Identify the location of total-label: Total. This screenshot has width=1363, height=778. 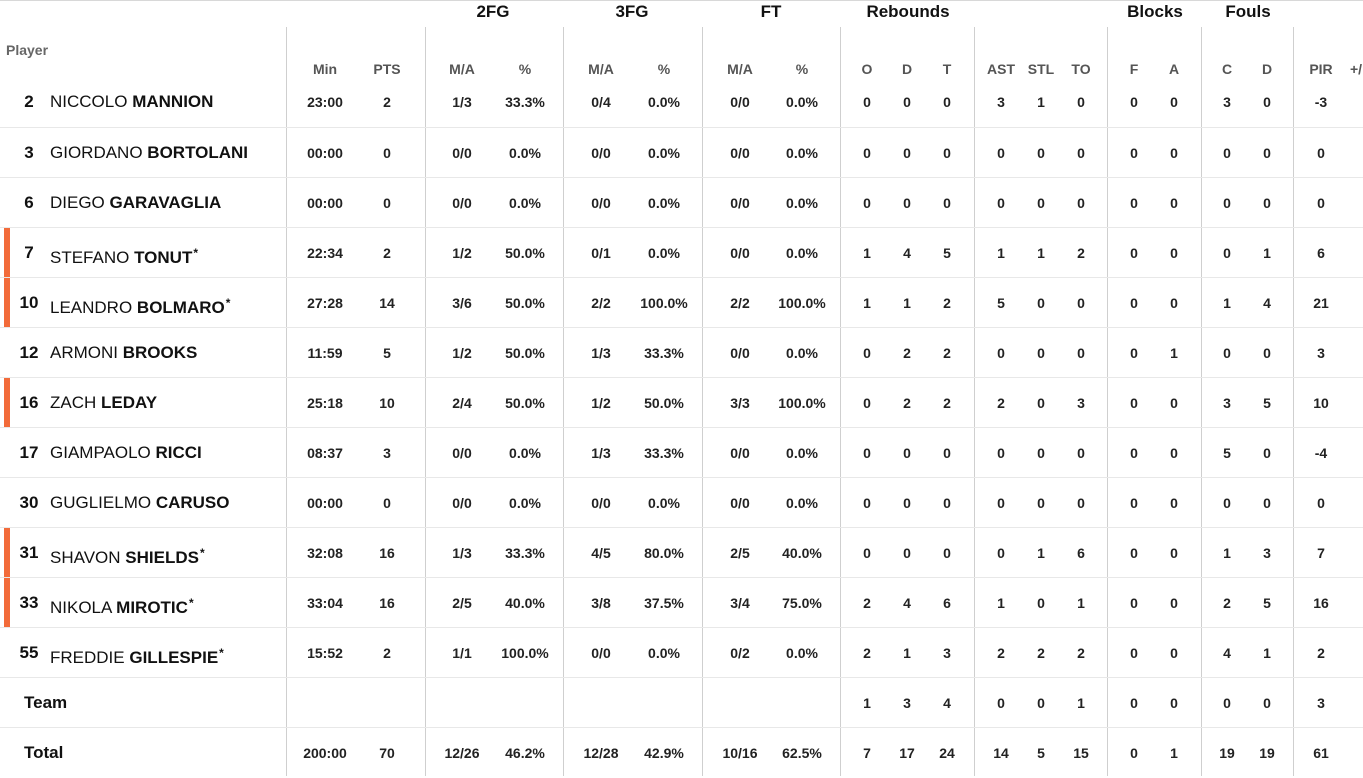
(44, 752).